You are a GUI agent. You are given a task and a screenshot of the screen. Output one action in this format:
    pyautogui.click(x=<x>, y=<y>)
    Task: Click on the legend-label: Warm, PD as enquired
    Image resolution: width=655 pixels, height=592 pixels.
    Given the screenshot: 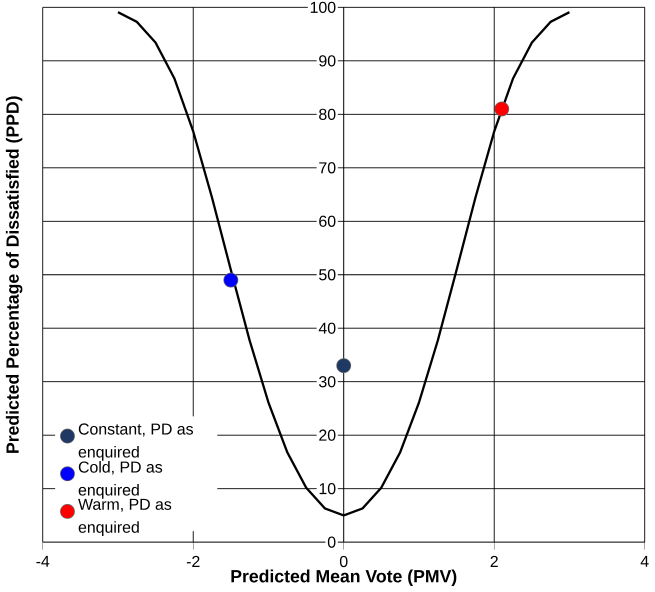 What is the action you would take?
    pyautogui.click(x=125, y=517)
    